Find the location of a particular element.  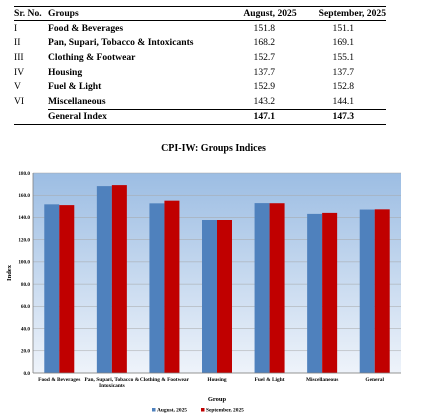

total-sr-no is located at coordinates (31, 117).